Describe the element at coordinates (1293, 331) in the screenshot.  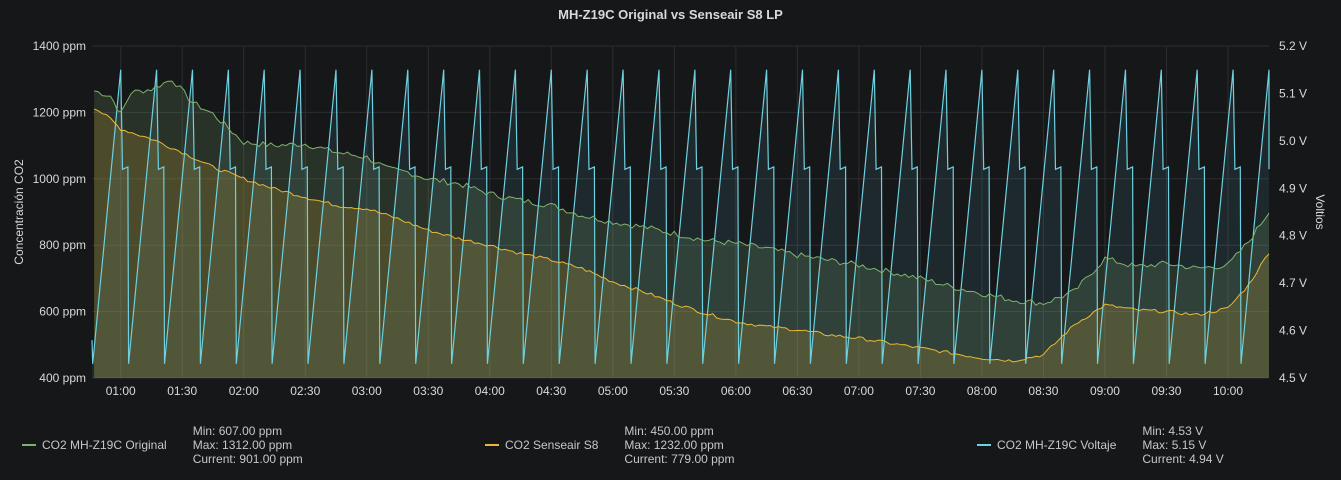
I see `y-tick-label-right: 4.6 V` at that location.